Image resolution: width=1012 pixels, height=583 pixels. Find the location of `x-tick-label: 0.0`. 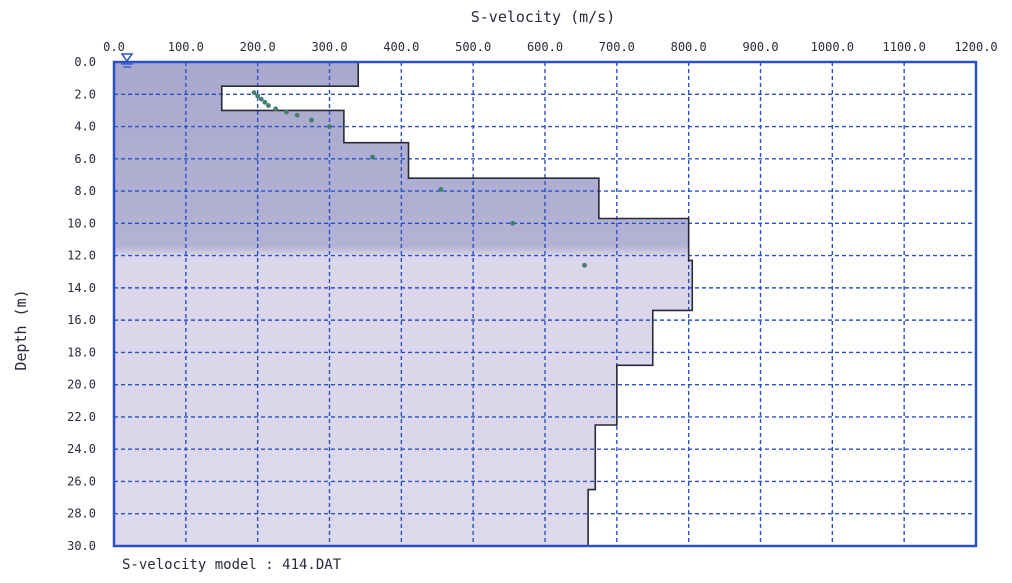

x-tick-label: 0.0 is located at coordinates (114, 47).